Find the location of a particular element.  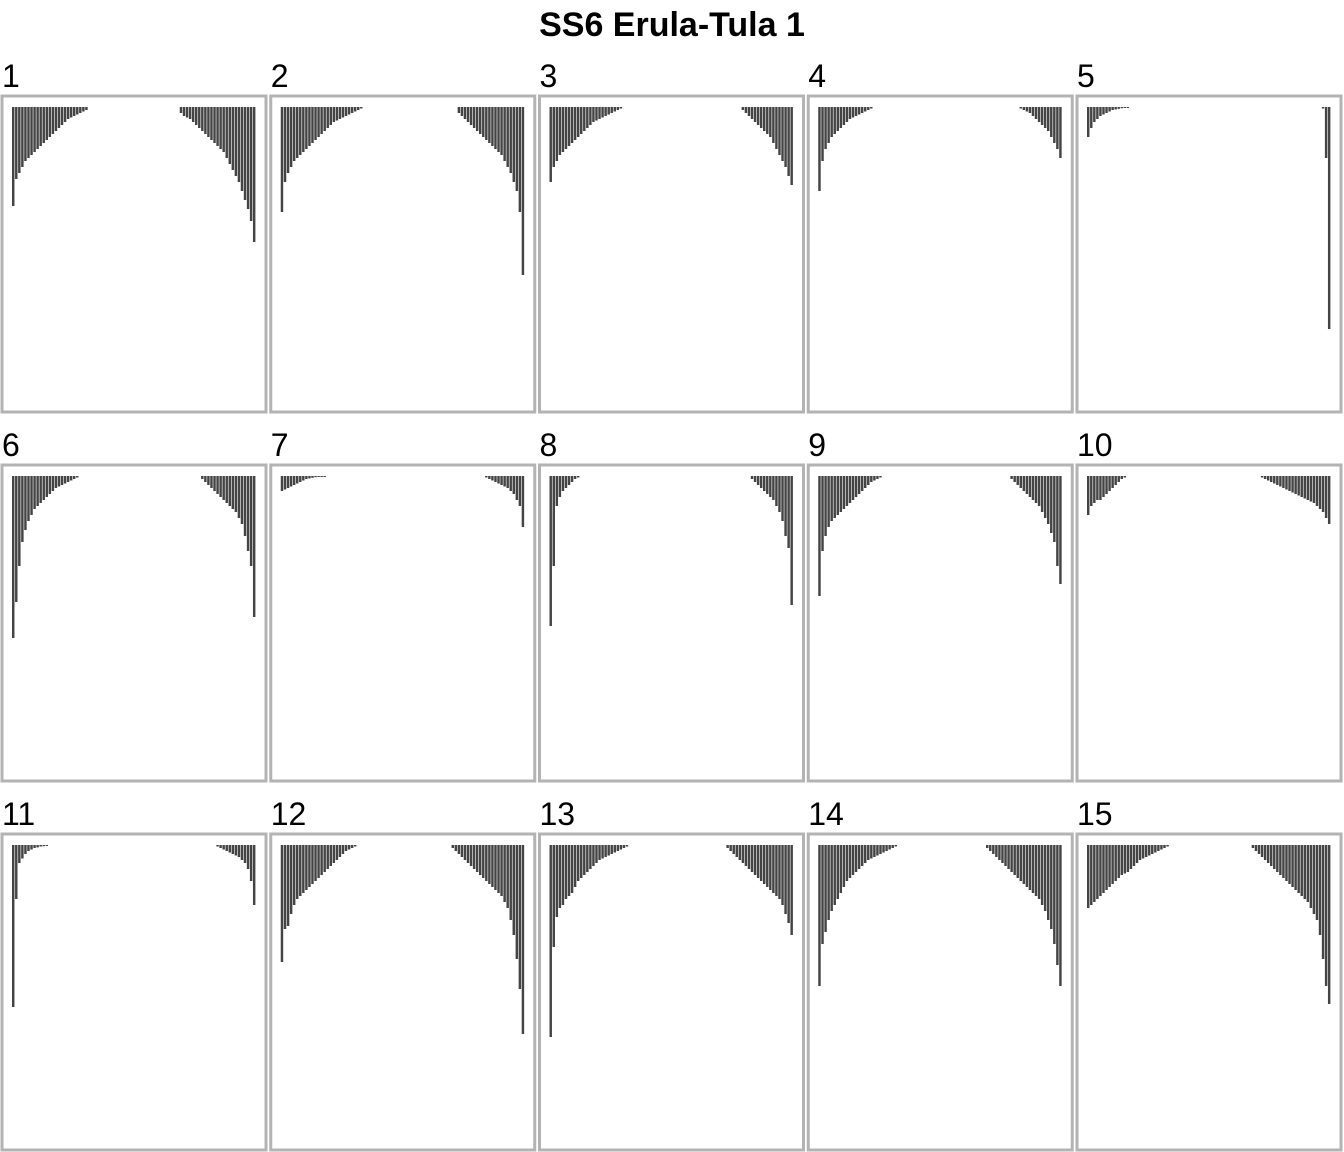

panel-label: 9 is located at coordinates (817, 445).